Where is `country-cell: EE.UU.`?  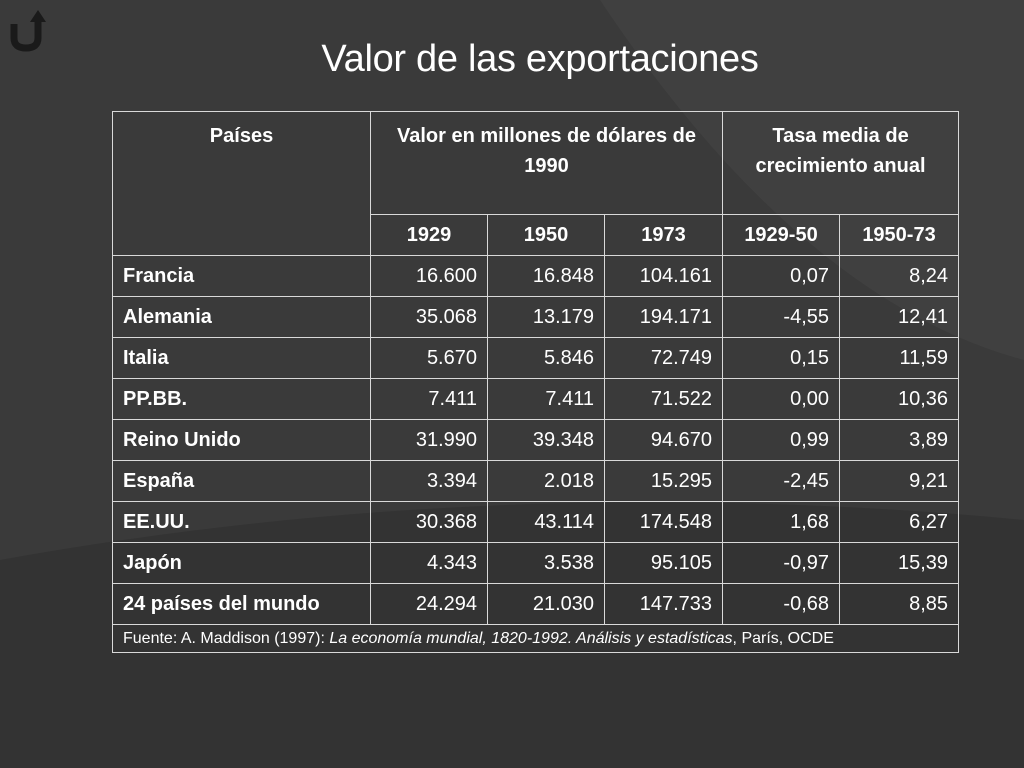 country-cell: EE.UU. is located at coordinates (241, 522).